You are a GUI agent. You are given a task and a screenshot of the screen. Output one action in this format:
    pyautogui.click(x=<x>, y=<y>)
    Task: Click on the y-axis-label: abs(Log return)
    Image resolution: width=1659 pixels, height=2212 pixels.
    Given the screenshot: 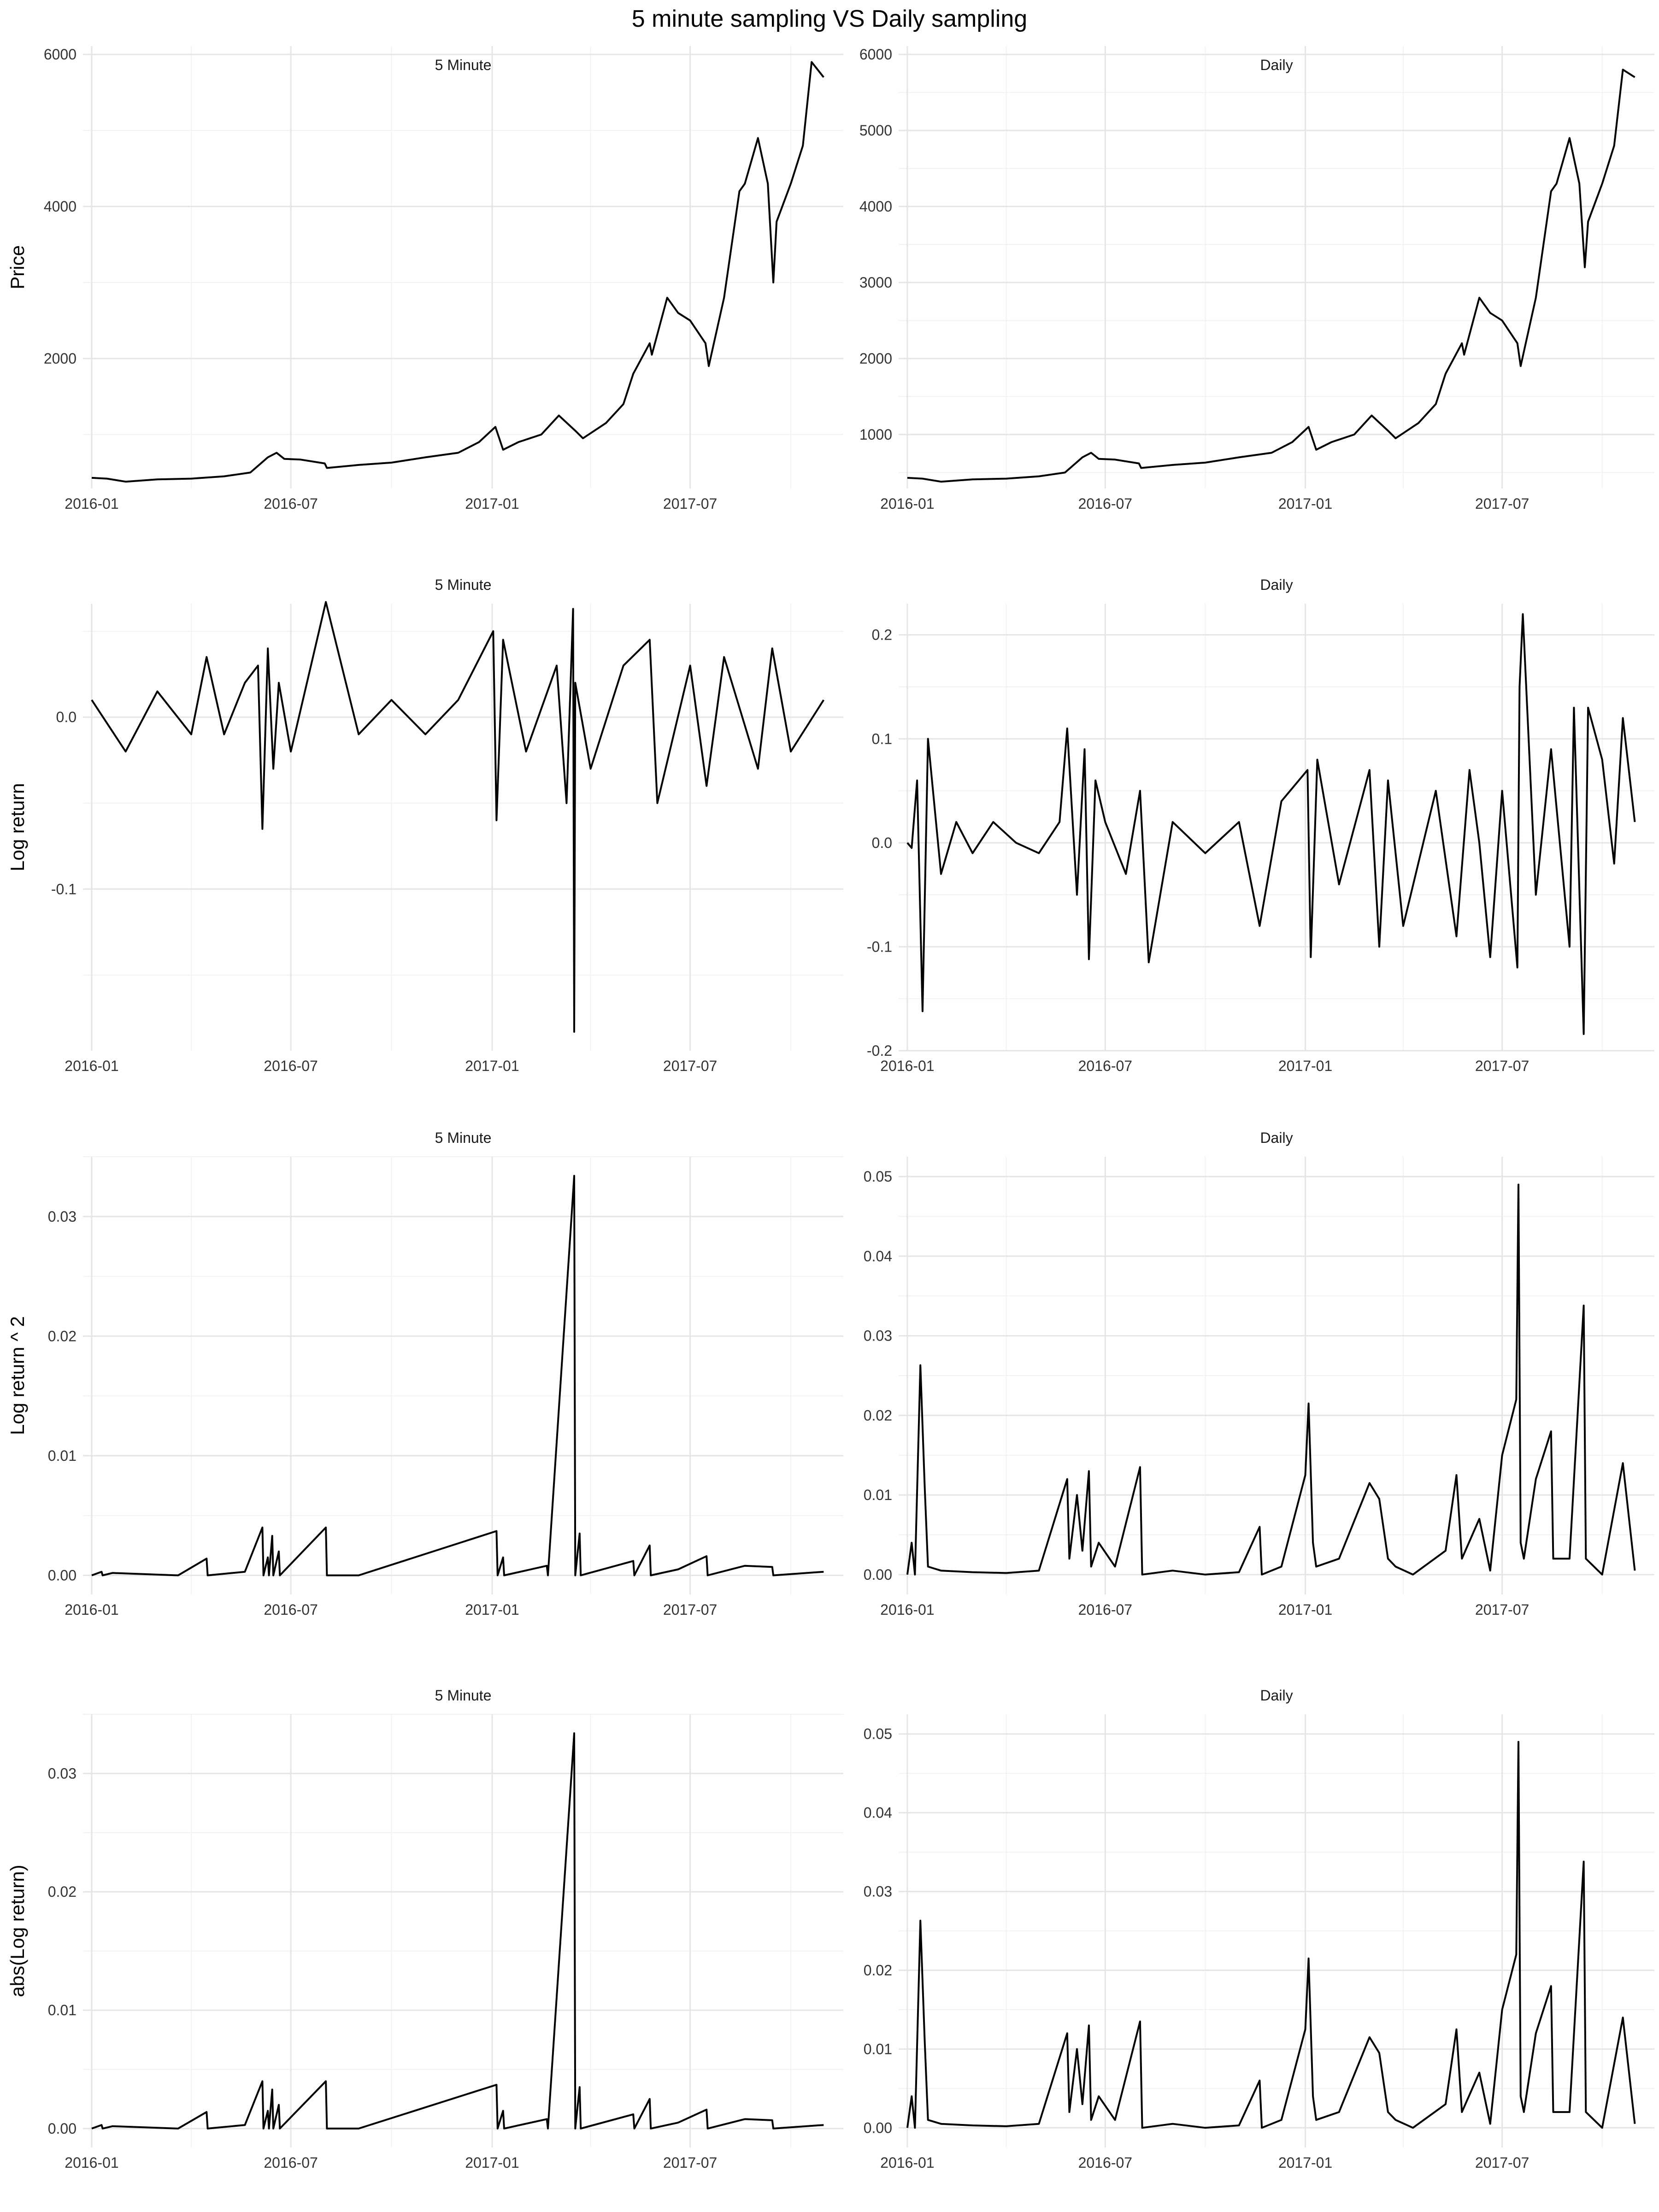 What is the action you would take?
    pyautogui.click(x=17, y=1931)
    